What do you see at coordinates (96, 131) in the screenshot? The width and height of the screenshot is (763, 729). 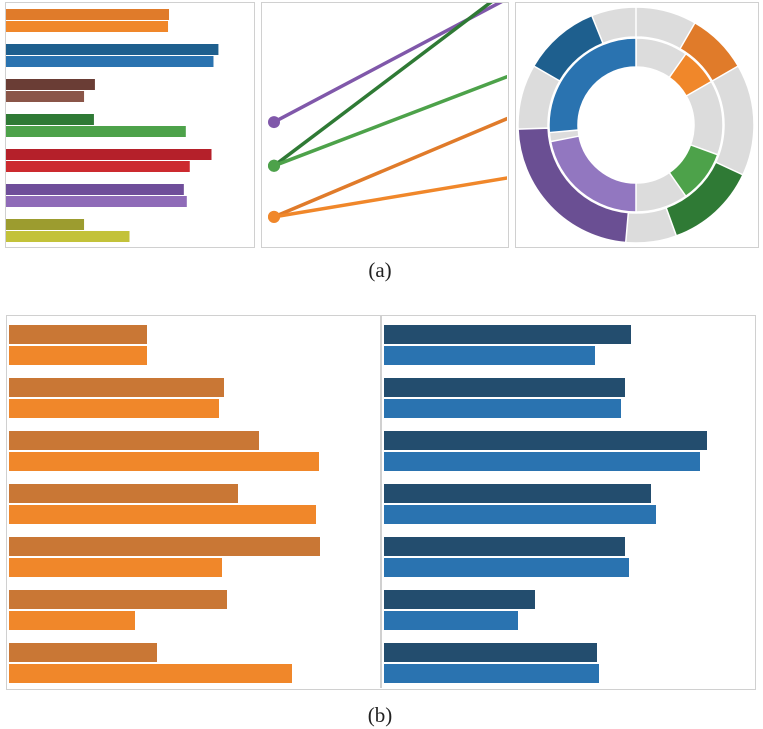 I see `bar-a-group4-series2` at bounding box center [96, 131].